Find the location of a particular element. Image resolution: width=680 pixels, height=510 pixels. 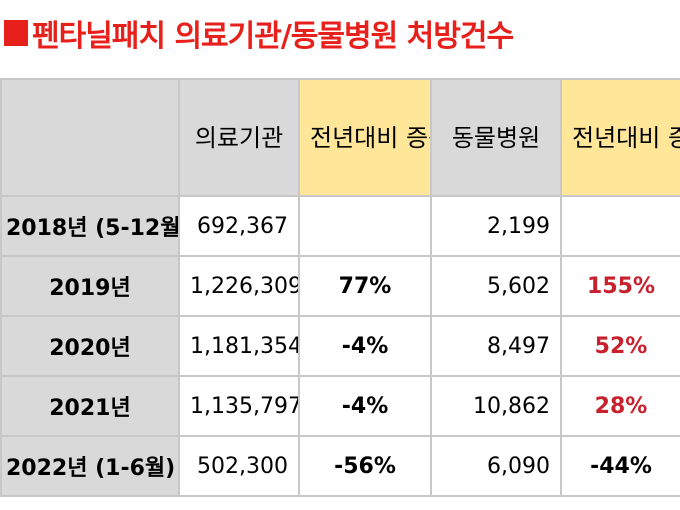

change-cell: 77% is located at coordinates (365, 286).